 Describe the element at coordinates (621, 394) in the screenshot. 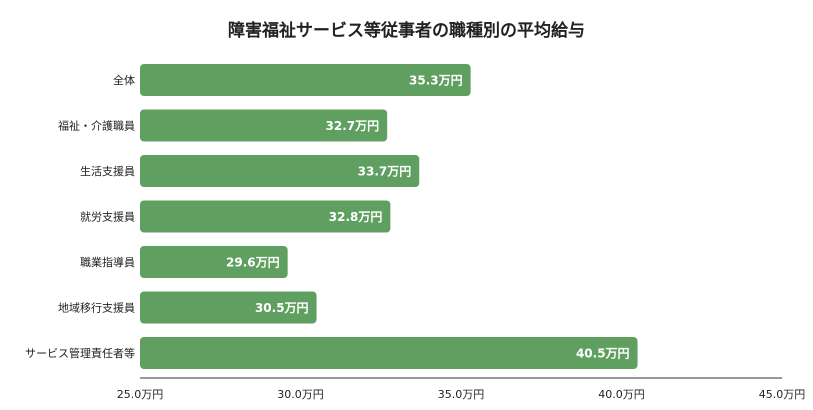

I see `x-tick-label: 40.0万円` at that location.